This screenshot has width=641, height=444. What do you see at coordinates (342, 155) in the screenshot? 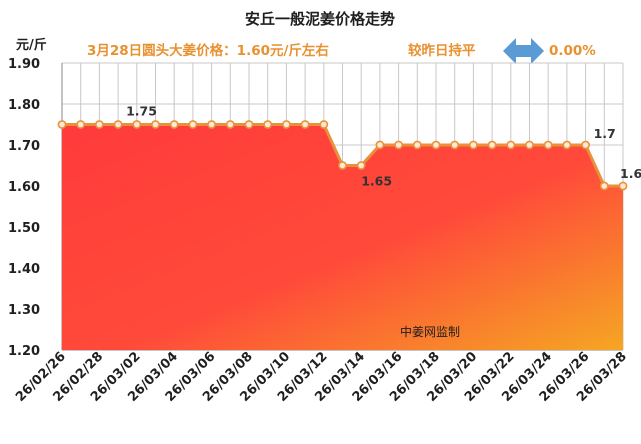
I see `data-points` at bounding box center [342, 155].